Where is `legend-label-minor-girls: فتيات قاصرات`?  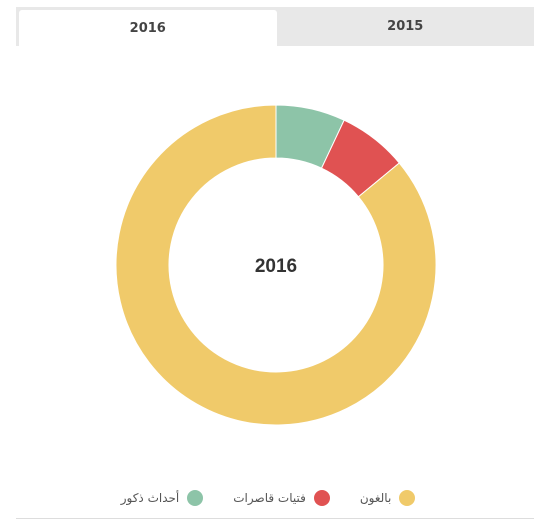
legend-label-minor-girls: فتيات قاصرات is located at coordinates (269, 498).